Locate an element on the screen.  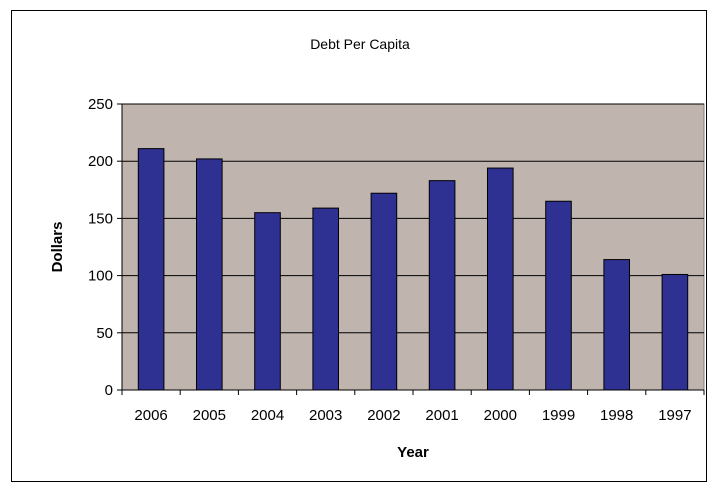
x-tick-label: 2004 is located at coordinates (267, 415).